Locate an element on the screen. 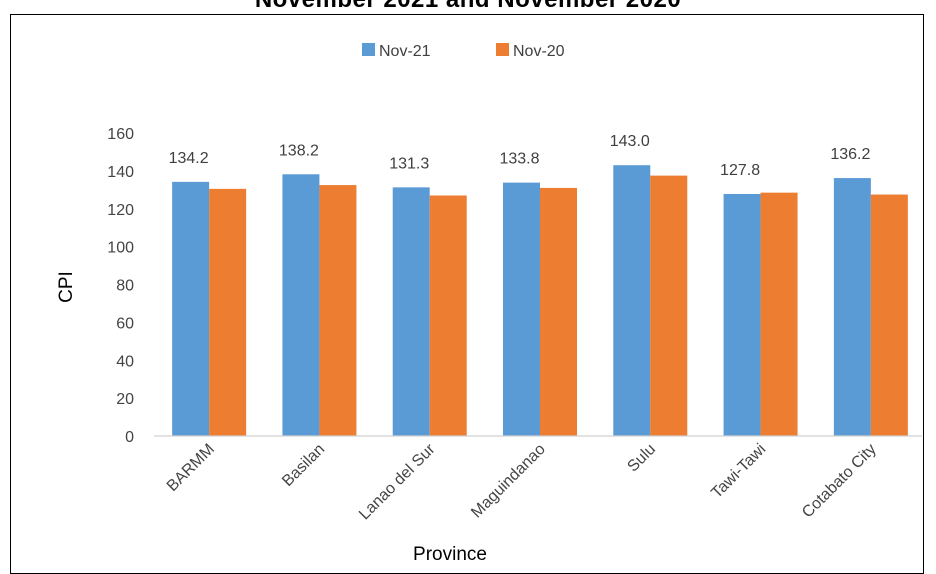 Image resolution: width=936 pixels, height=574 pixels. data-label: 138.2 is located at coordinates (299, 150).